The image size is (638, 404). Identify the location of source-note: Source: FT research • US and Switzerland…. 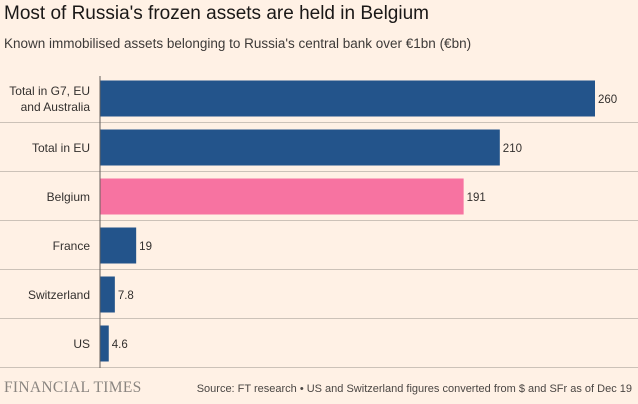
(414, 389).